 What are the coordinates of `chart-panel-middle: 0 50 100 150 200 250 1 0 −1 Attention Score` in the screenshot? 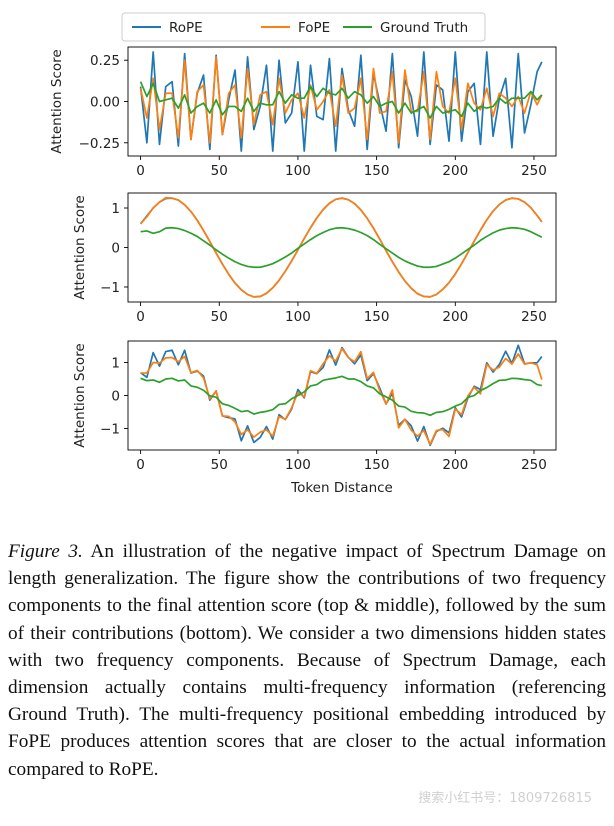 It's located at (314, 258).